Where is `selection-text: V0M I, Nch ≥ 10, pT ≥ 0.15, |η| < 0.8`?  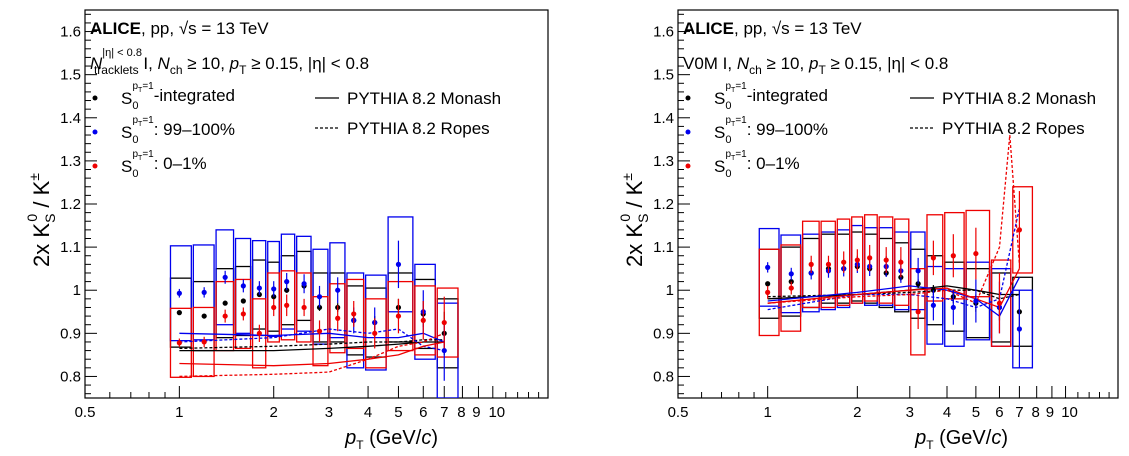
selection-text: V0M I, Nch ≥ 10, pT ≥ 0.15, |η| < 0.8 is located at coordinates (815, 65).